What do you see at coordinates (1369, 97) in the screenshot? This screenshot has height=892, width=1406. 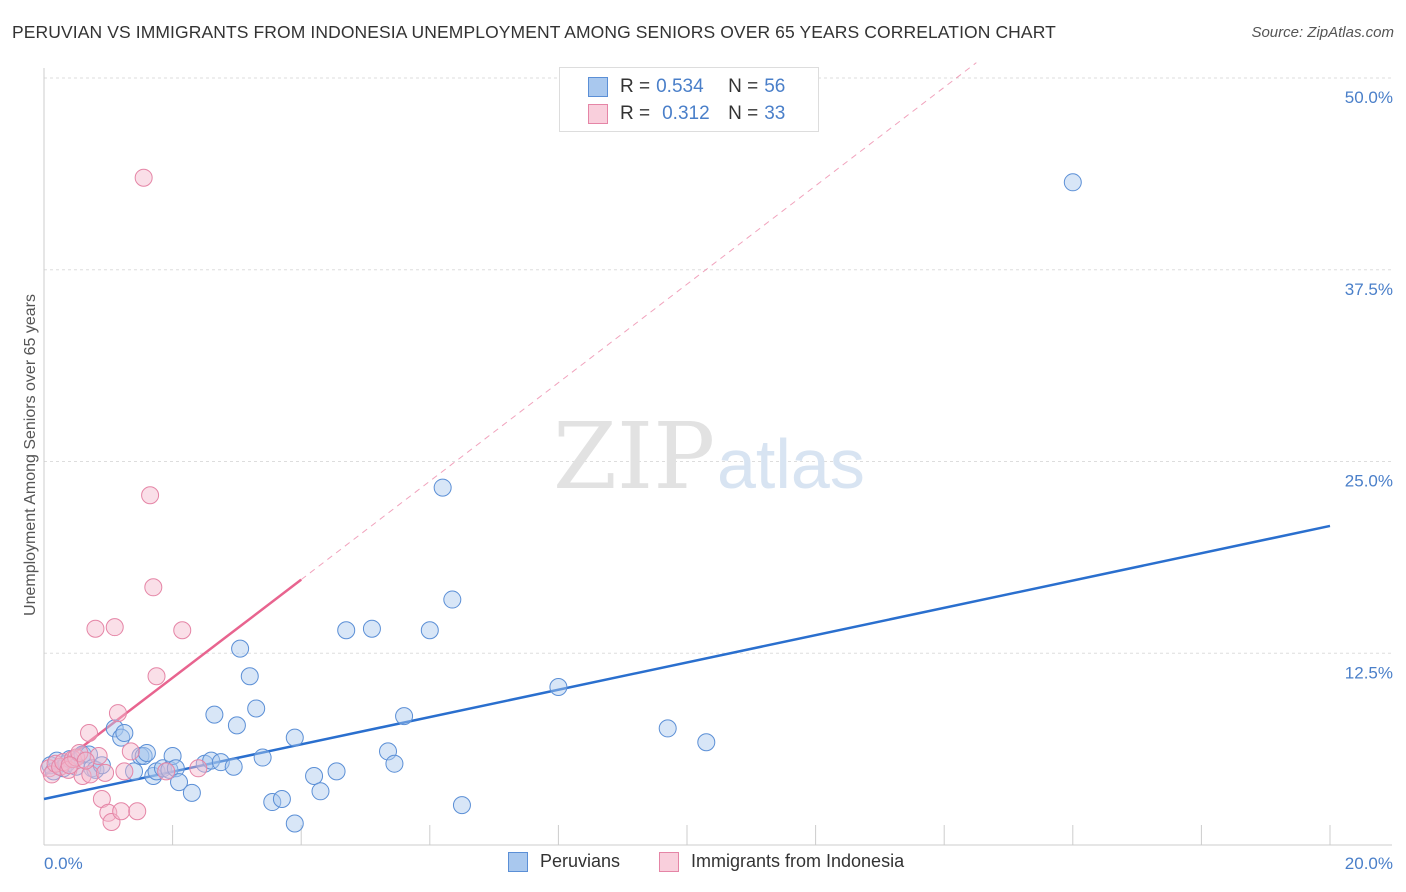 I see `y-tick-label: 50.0%` at bounding box center [1369, 97].